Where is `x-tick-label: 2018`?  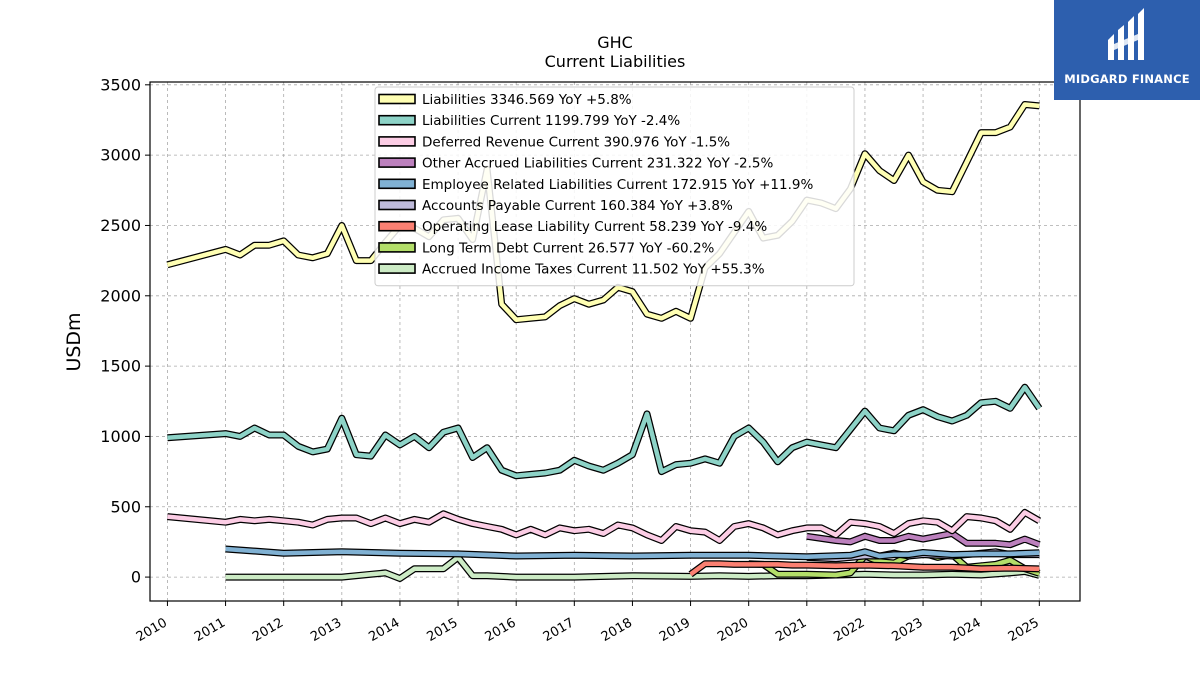
x-tick-label: 2018 is located at coordinates (617, 630).